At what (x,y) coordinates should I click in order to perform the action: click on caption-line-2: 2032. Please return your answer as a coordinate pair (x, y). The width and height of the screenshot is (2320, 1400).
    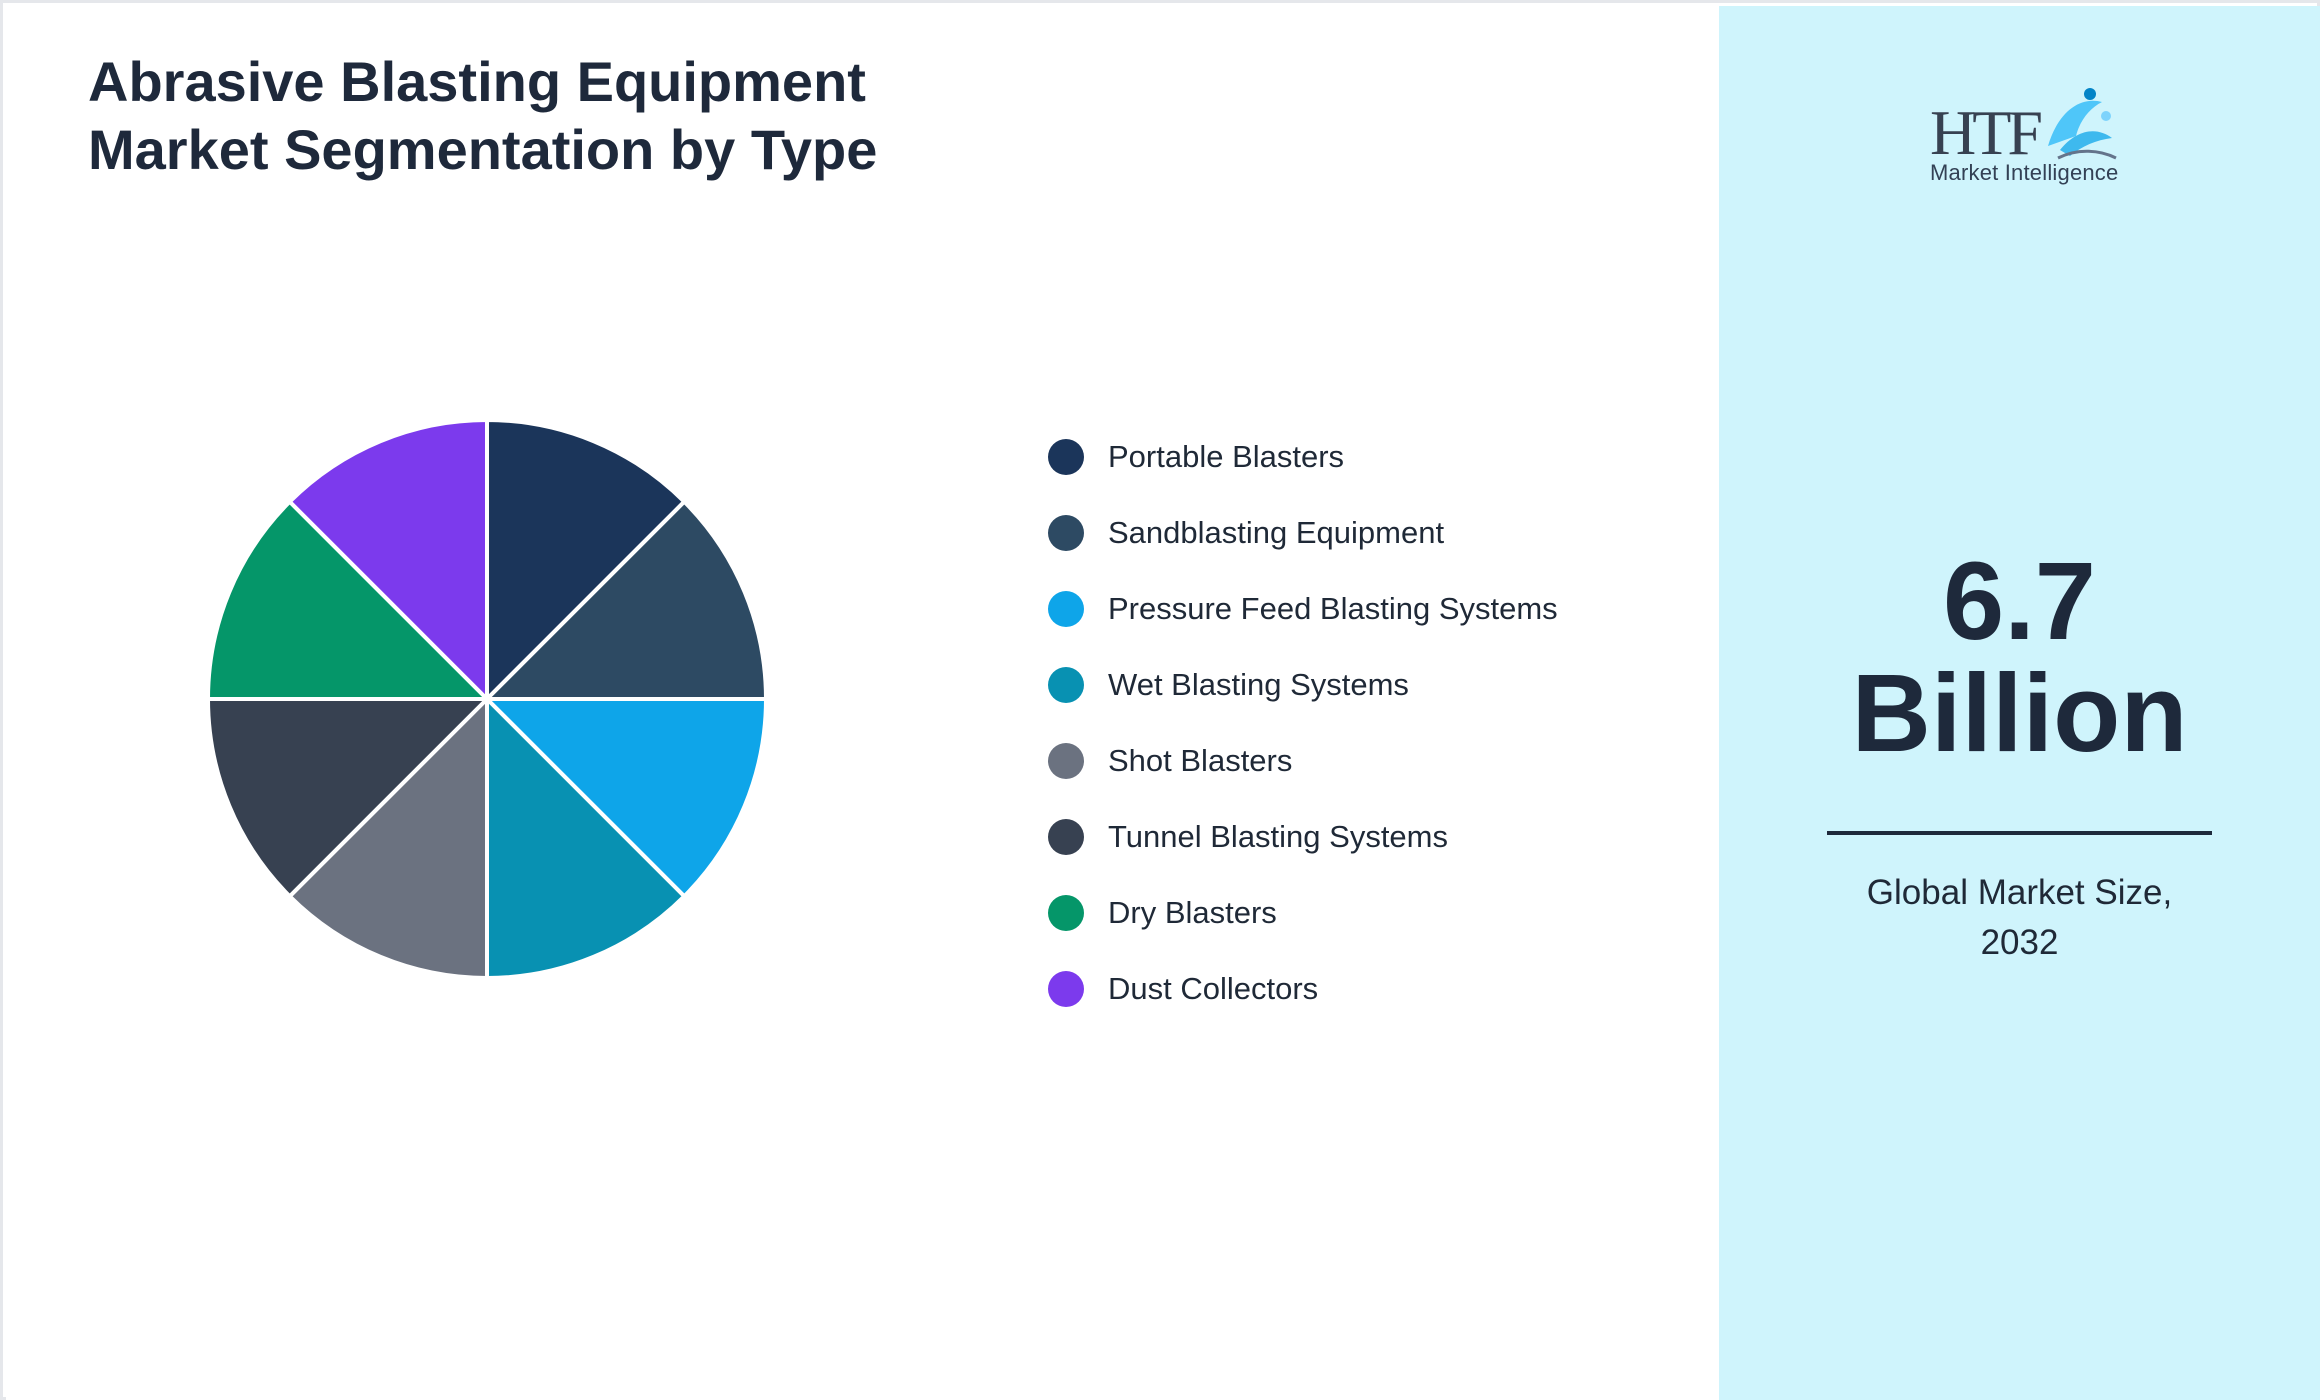
    Looking at the image, I should click on (2019, 942).